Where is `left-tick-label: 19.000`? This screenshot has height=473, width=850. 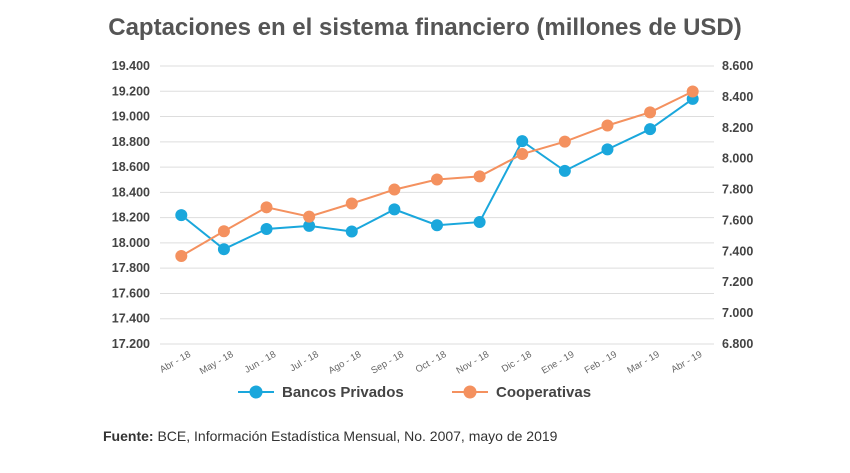
left-tick-label: 19.000 is located at coordinates (131, 117).